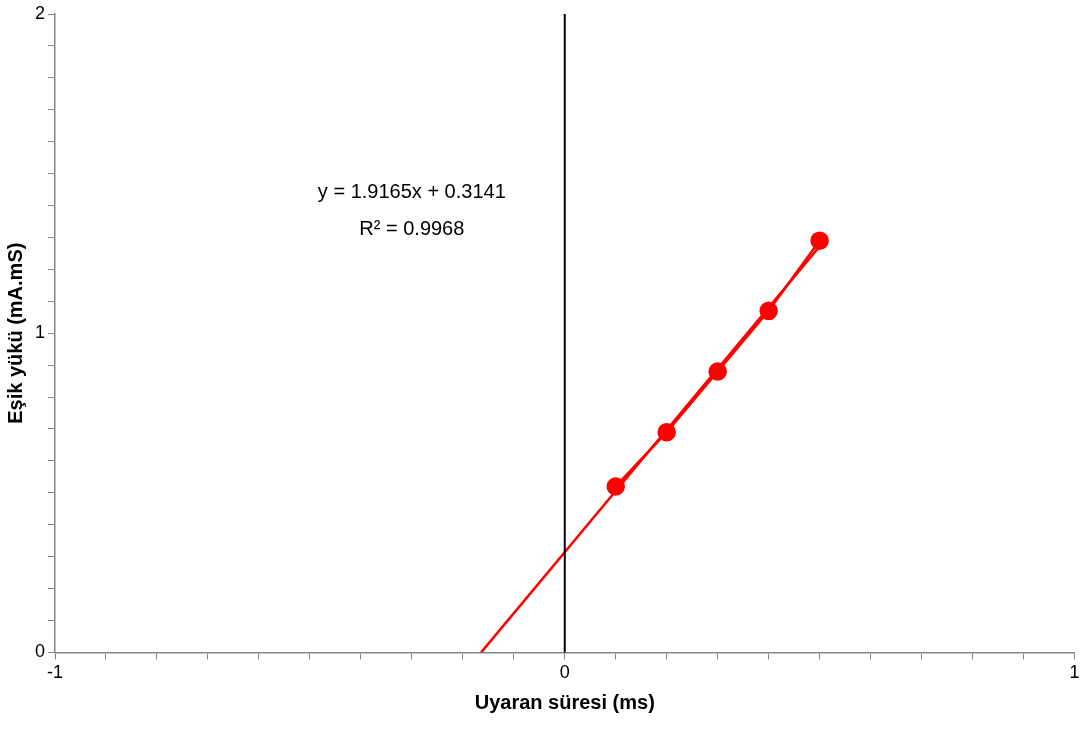  What do you see at coordinates (40, 12) in the screenshot?
I see `y-tick-label: 2` at bounding box center [40, 12].